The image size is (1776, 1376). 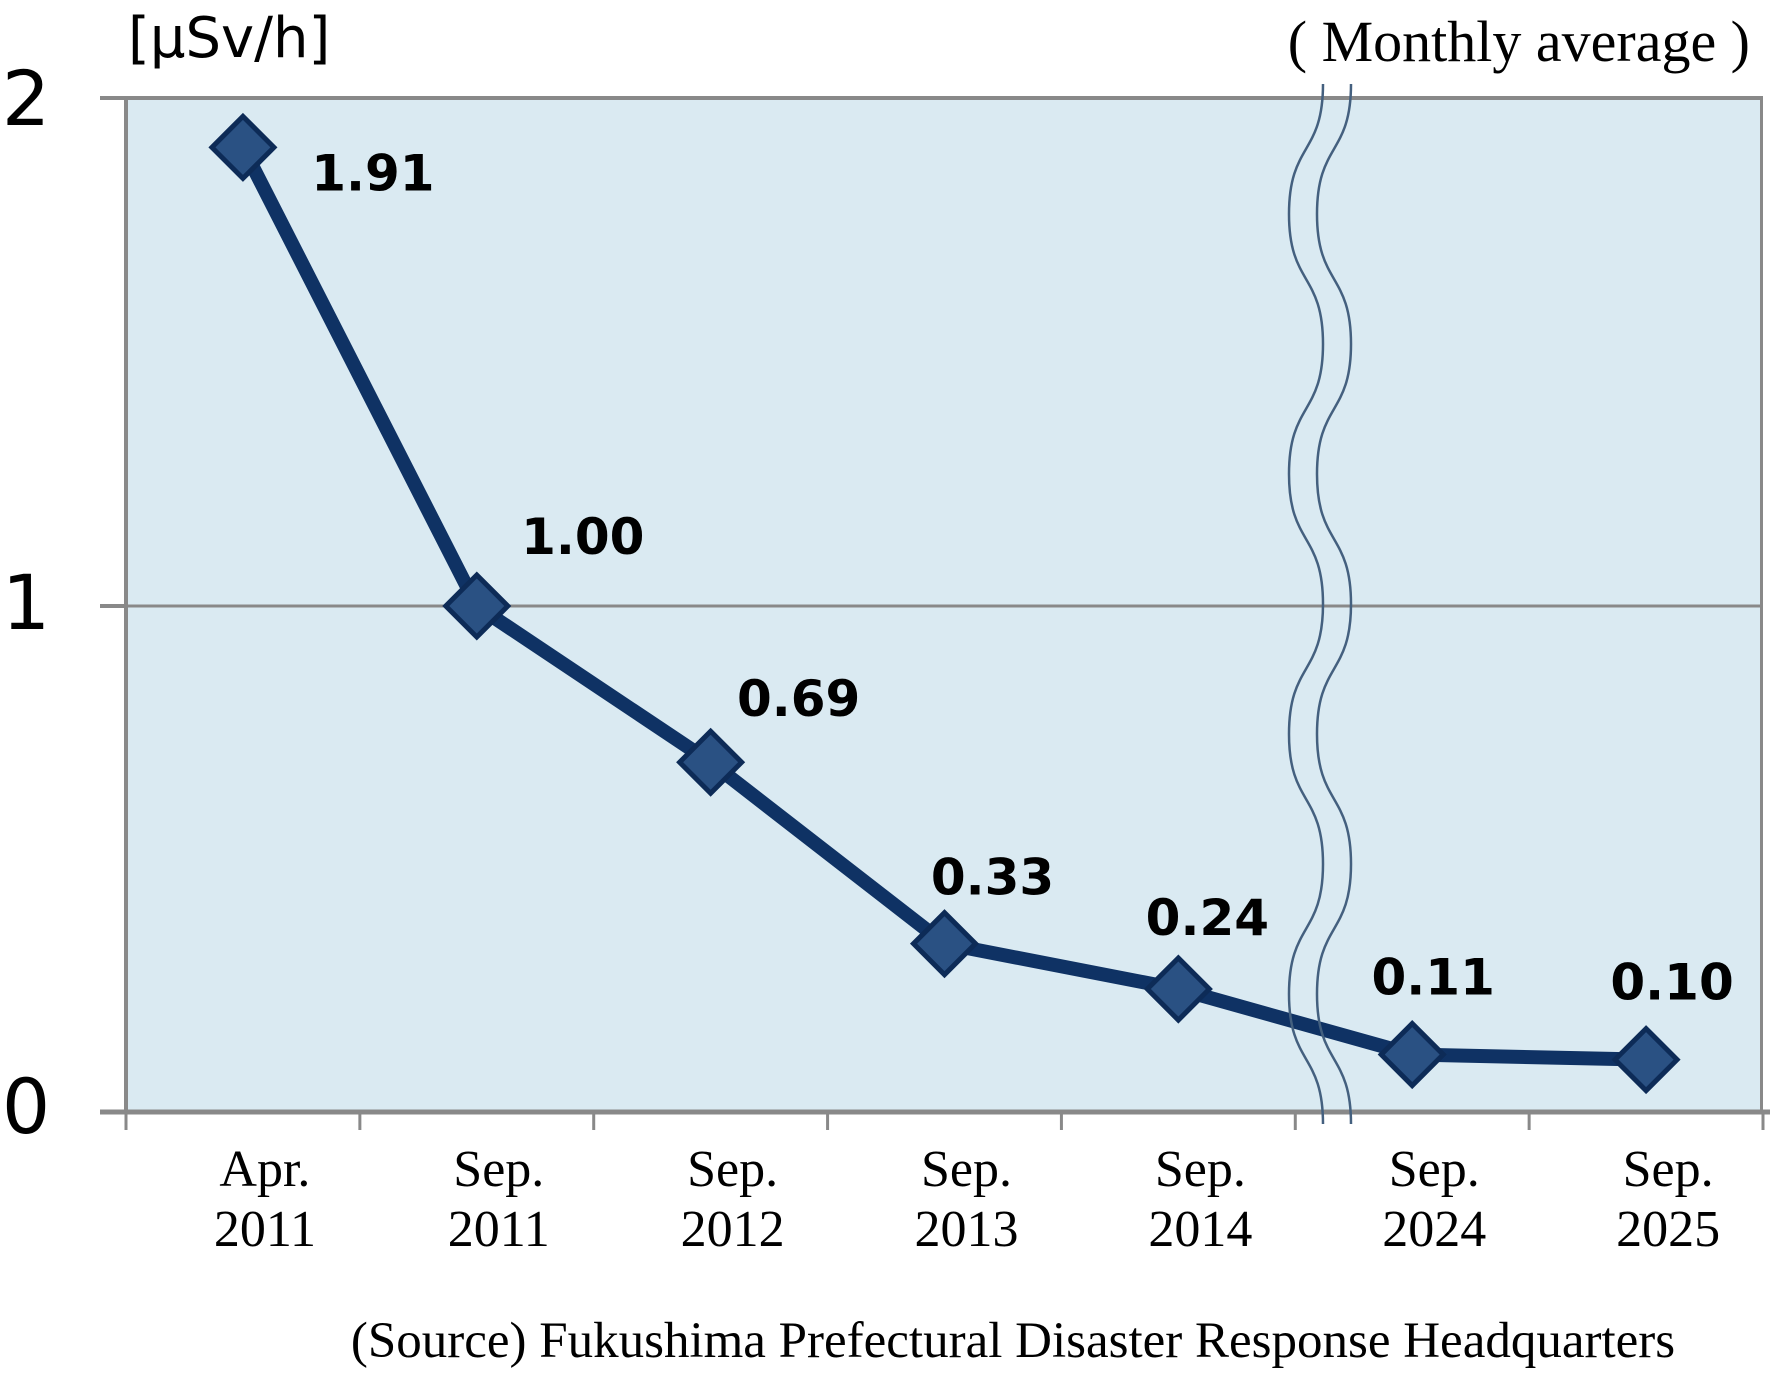 What do you see at coordinates (265, 1169) in the screenshot?
I see `x-axis-label-line: Apr.` at bounding box center [265, 1169].